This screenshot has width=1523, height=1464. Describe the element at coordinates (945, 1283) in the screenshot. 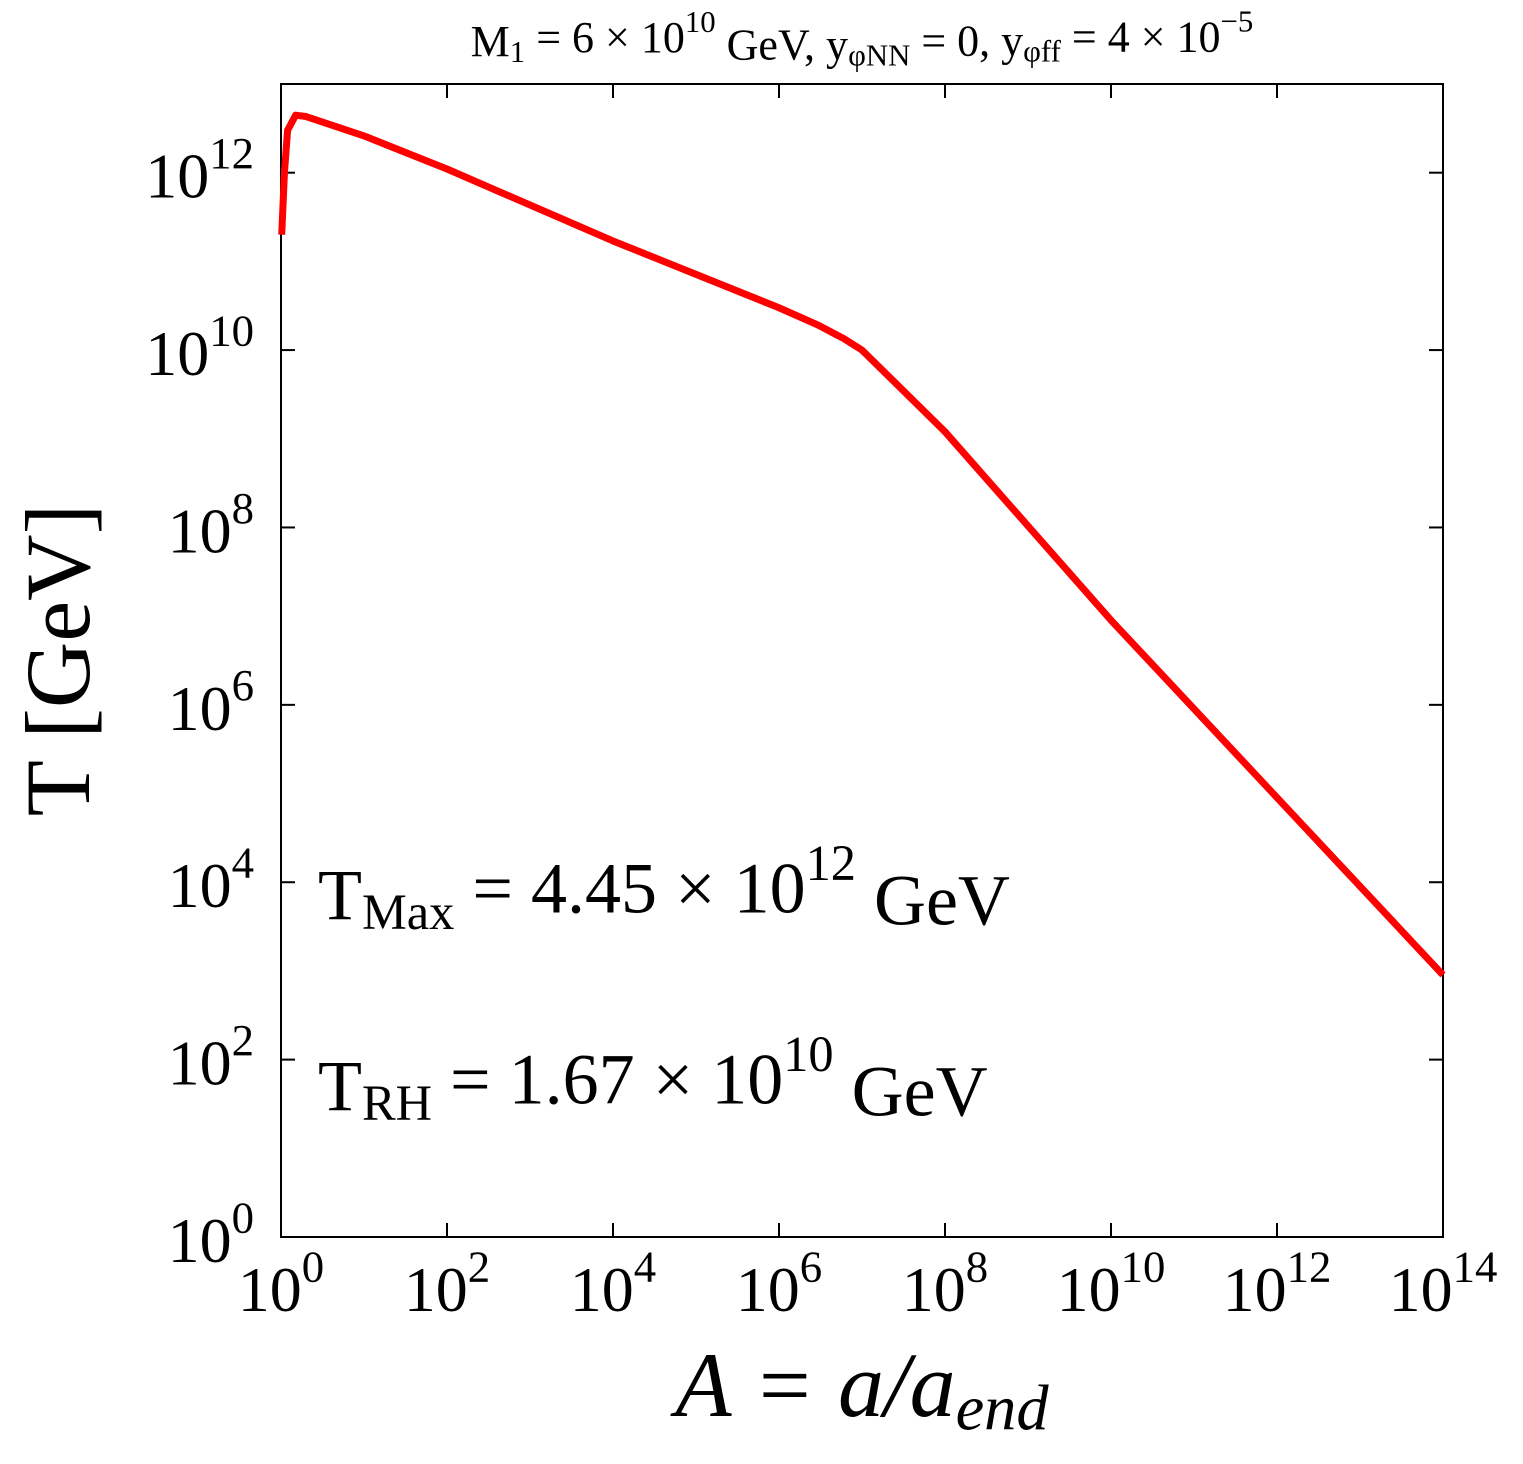

I see `x-tick-label: 10⁸` at that location.